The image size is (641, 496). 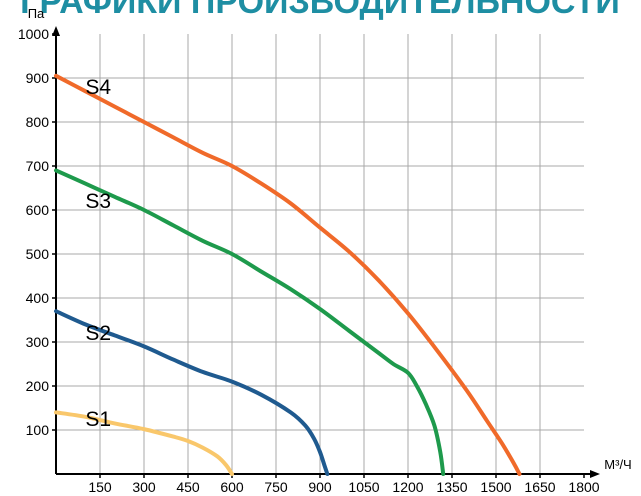 I want to click on x-tick-label: 300, so click(x=144, y=487).